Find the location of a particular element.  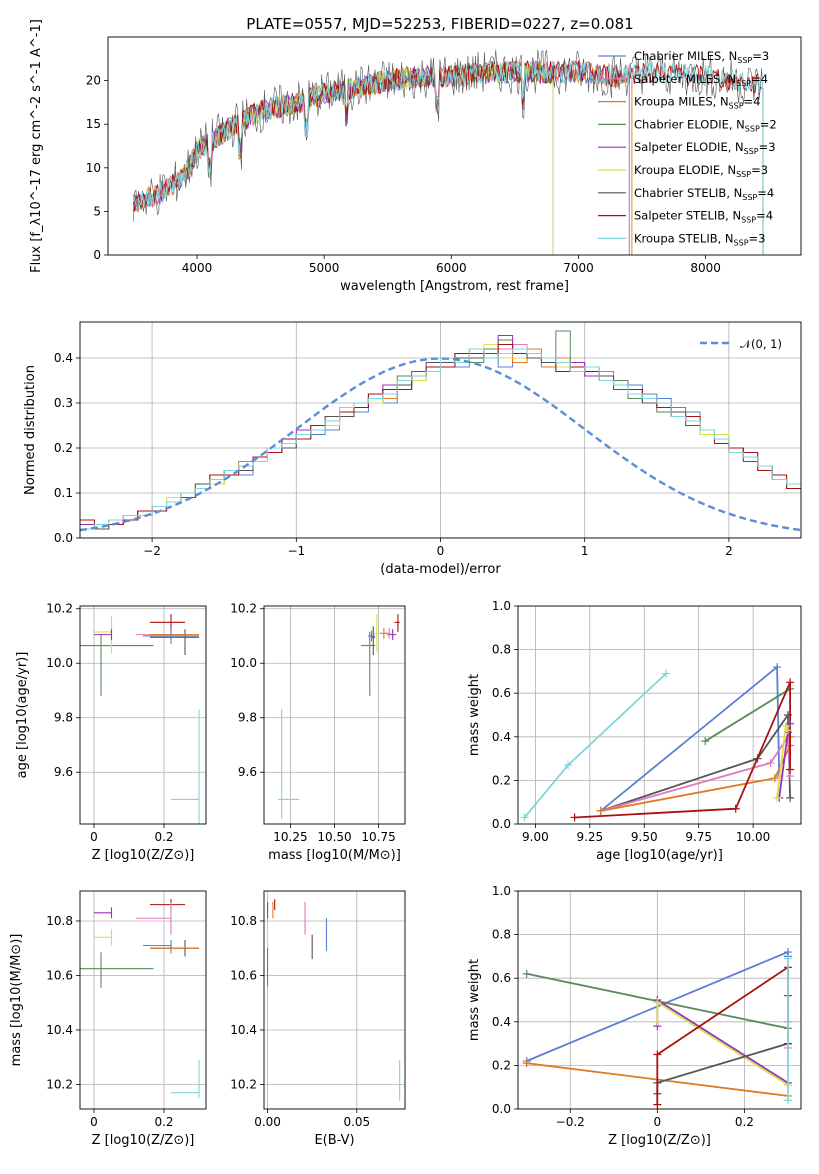

x-tick-label: 5000 is located at coordinates (324, 268).